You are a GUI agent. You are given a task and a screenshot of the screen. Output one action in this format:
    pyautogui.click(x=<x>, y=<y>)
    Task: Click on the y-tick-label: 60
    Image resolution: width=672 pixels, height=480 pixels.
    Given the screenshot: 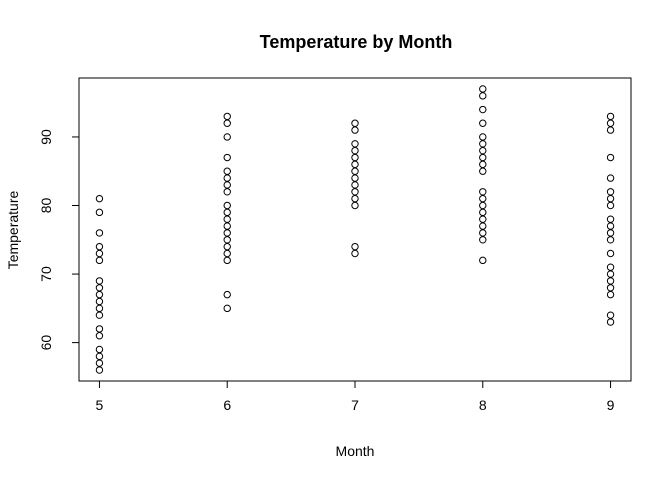 What is the action you would take?
    pyautogui.click(x=46, y=343)
    